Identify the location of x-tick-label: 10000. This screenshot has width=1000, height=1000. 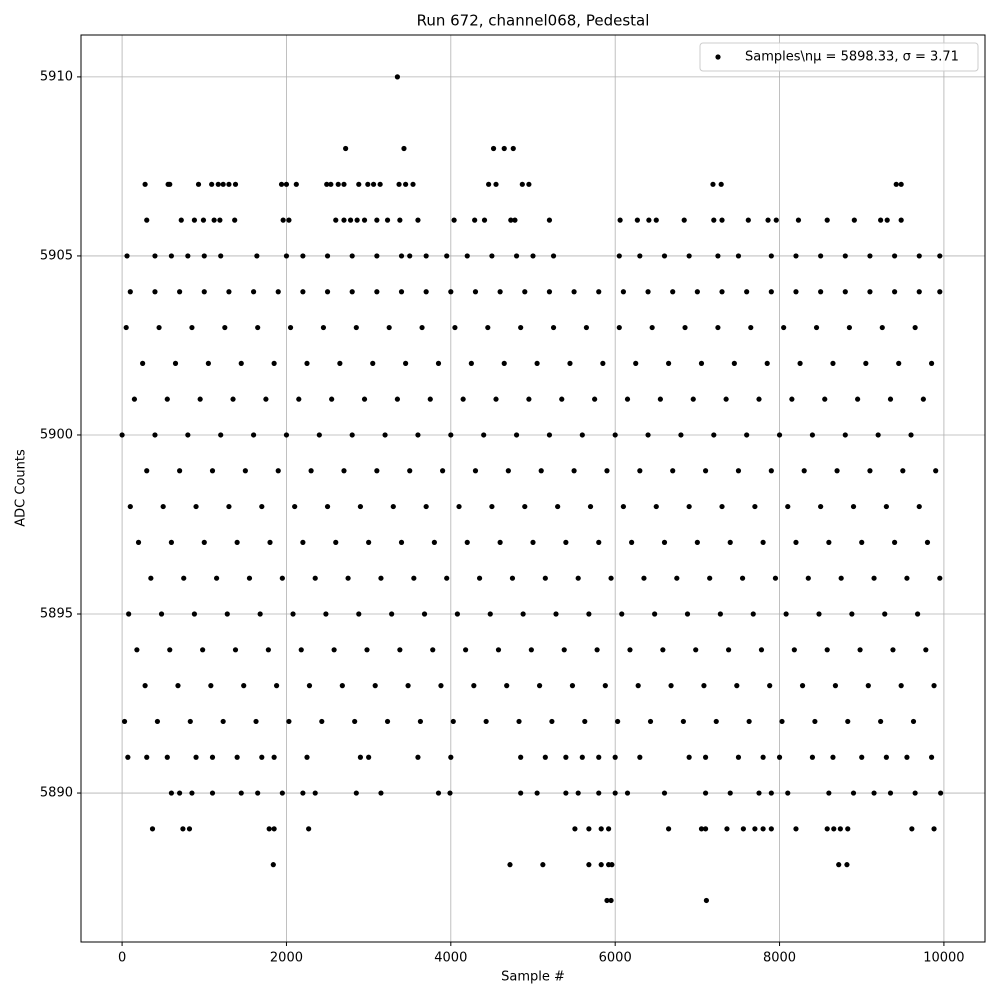
(943, 958).